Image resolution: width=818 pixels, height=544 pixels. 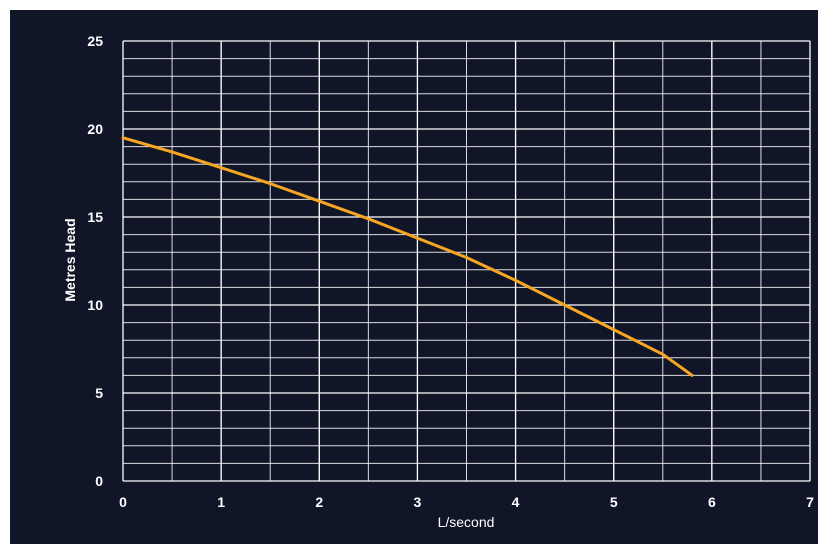 I want to click on y-tick-label: 10, so click(x=95, y=305).